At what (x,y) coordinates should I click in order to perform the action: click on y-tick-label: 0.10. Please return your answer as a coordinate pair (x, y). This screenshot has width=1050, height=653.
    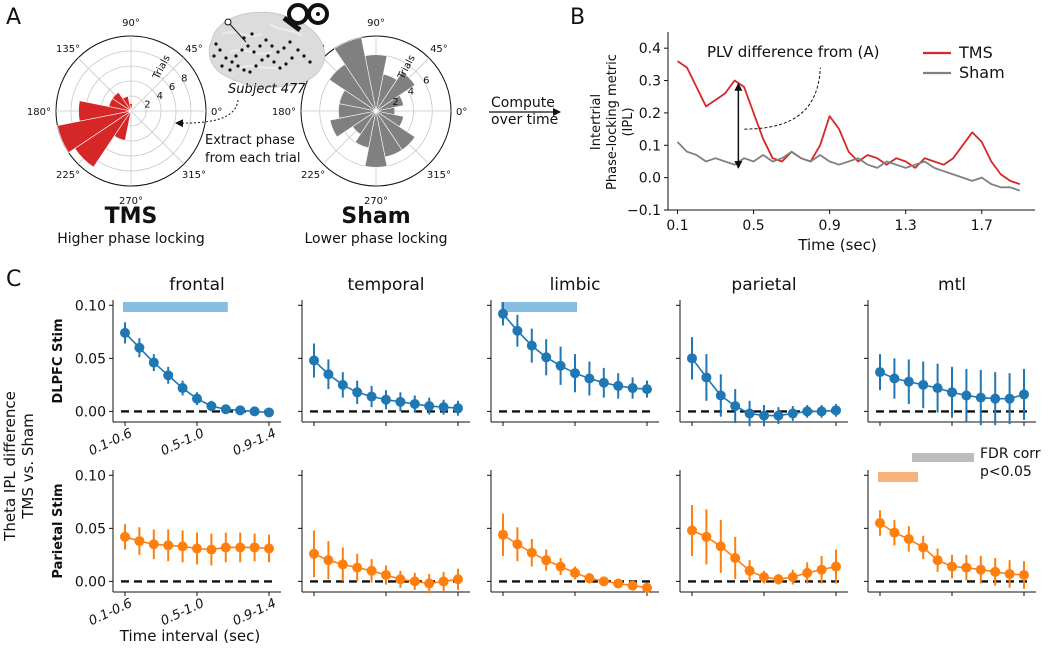
    Looking at the image, I should click on (90, 476).